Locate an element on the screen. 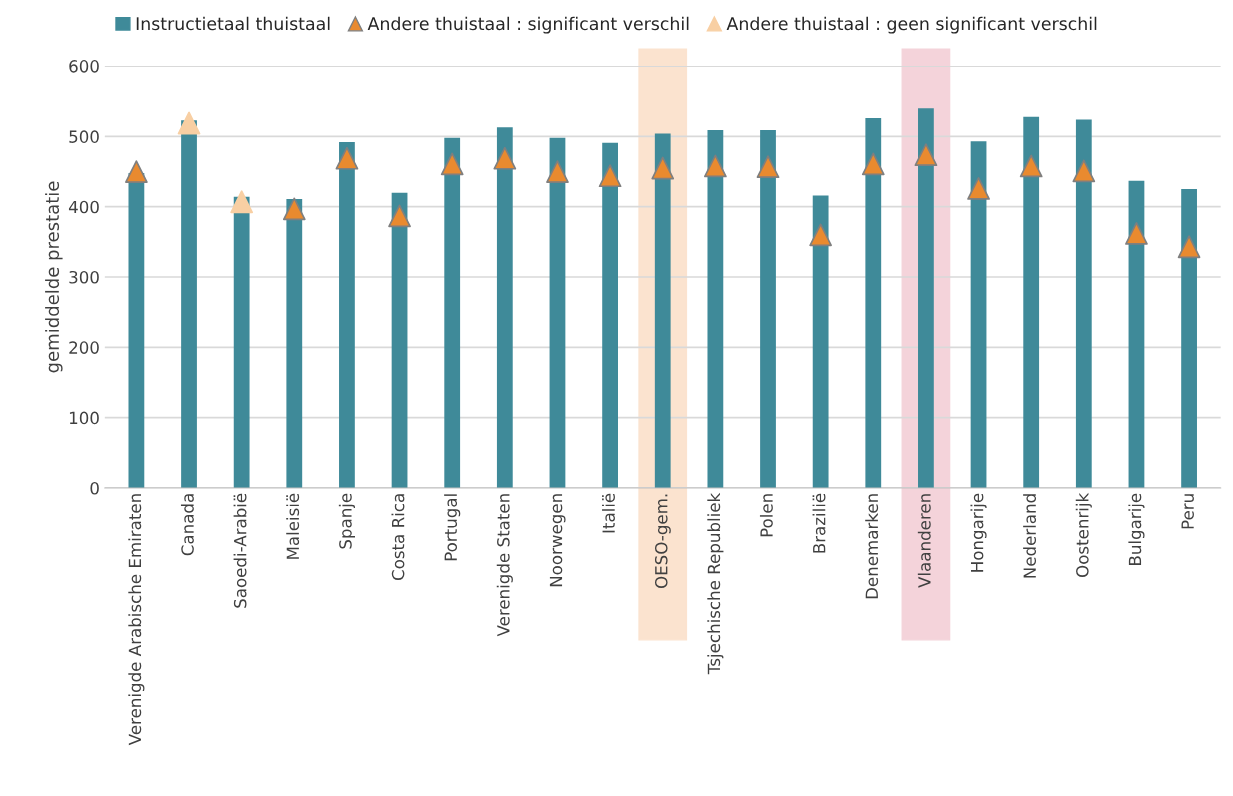  x-tick-label: Maleisië is located at coordinates (293, 526).